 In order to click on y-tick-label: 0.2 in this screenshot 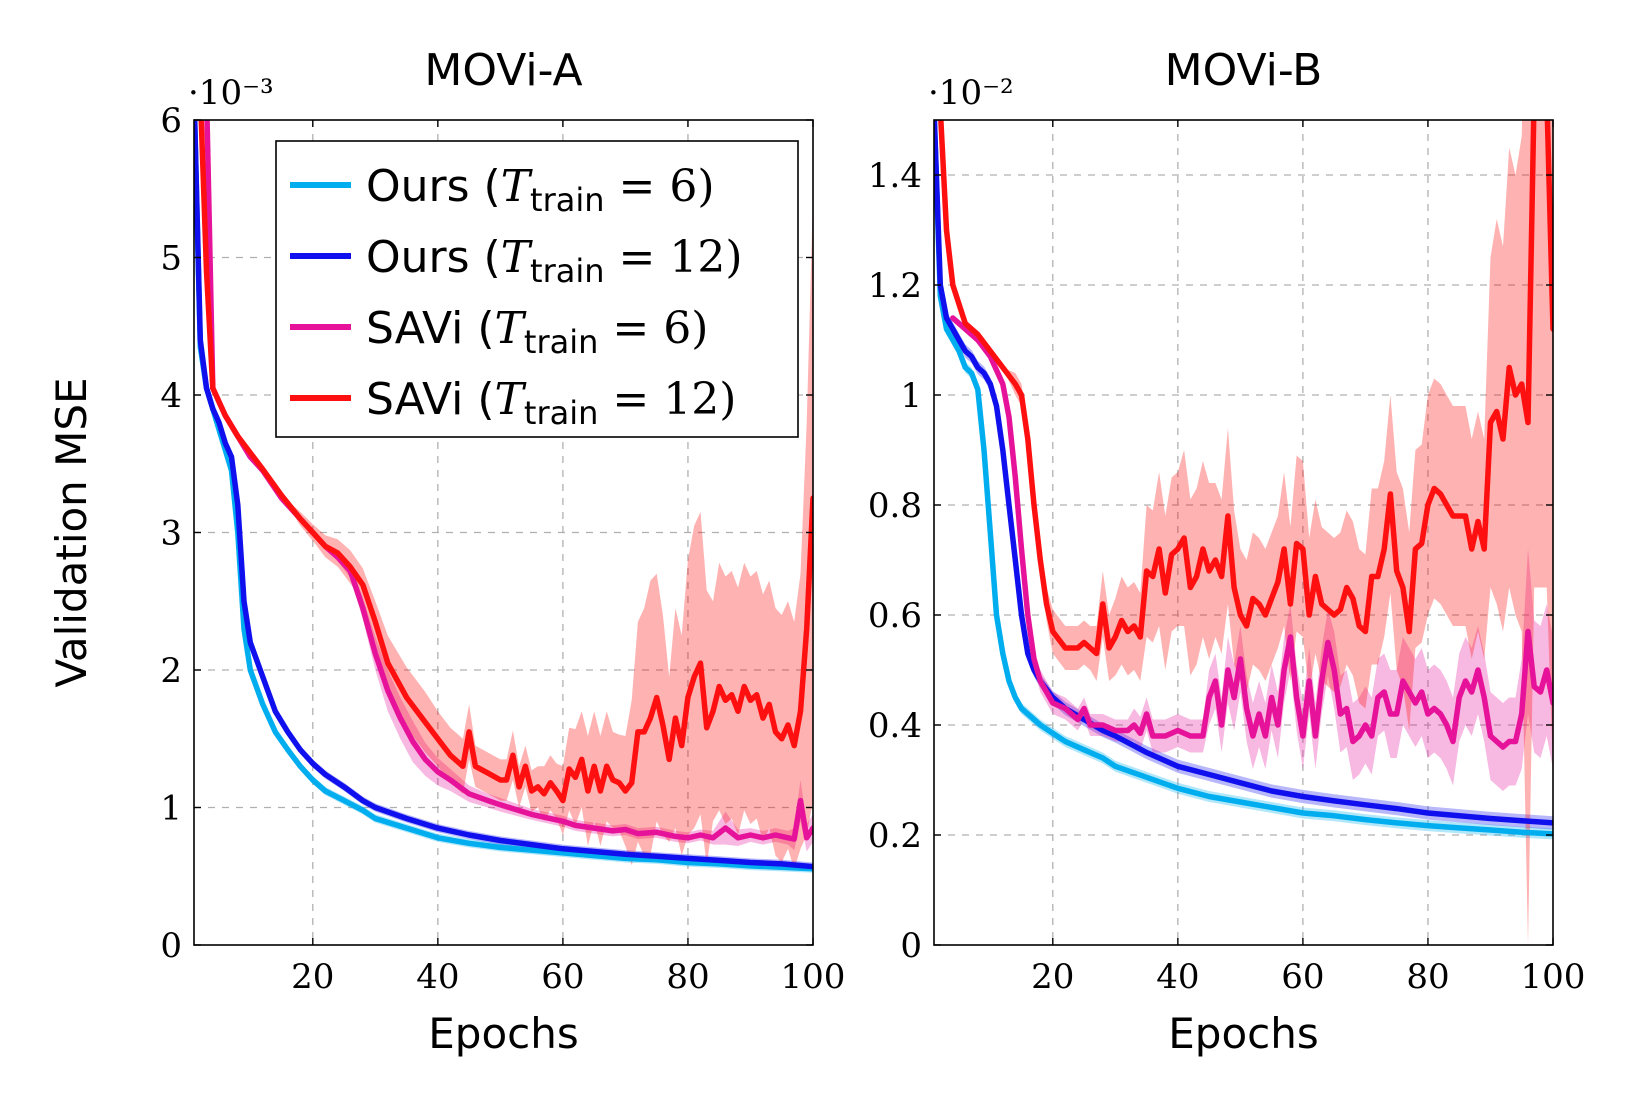, I will do `click(895, 836)`.